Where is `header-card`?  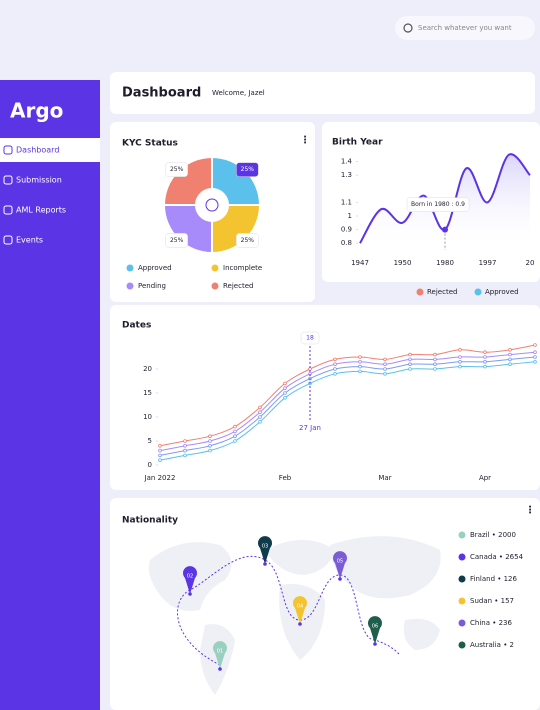
header-card is located at coordinates (322, 93).